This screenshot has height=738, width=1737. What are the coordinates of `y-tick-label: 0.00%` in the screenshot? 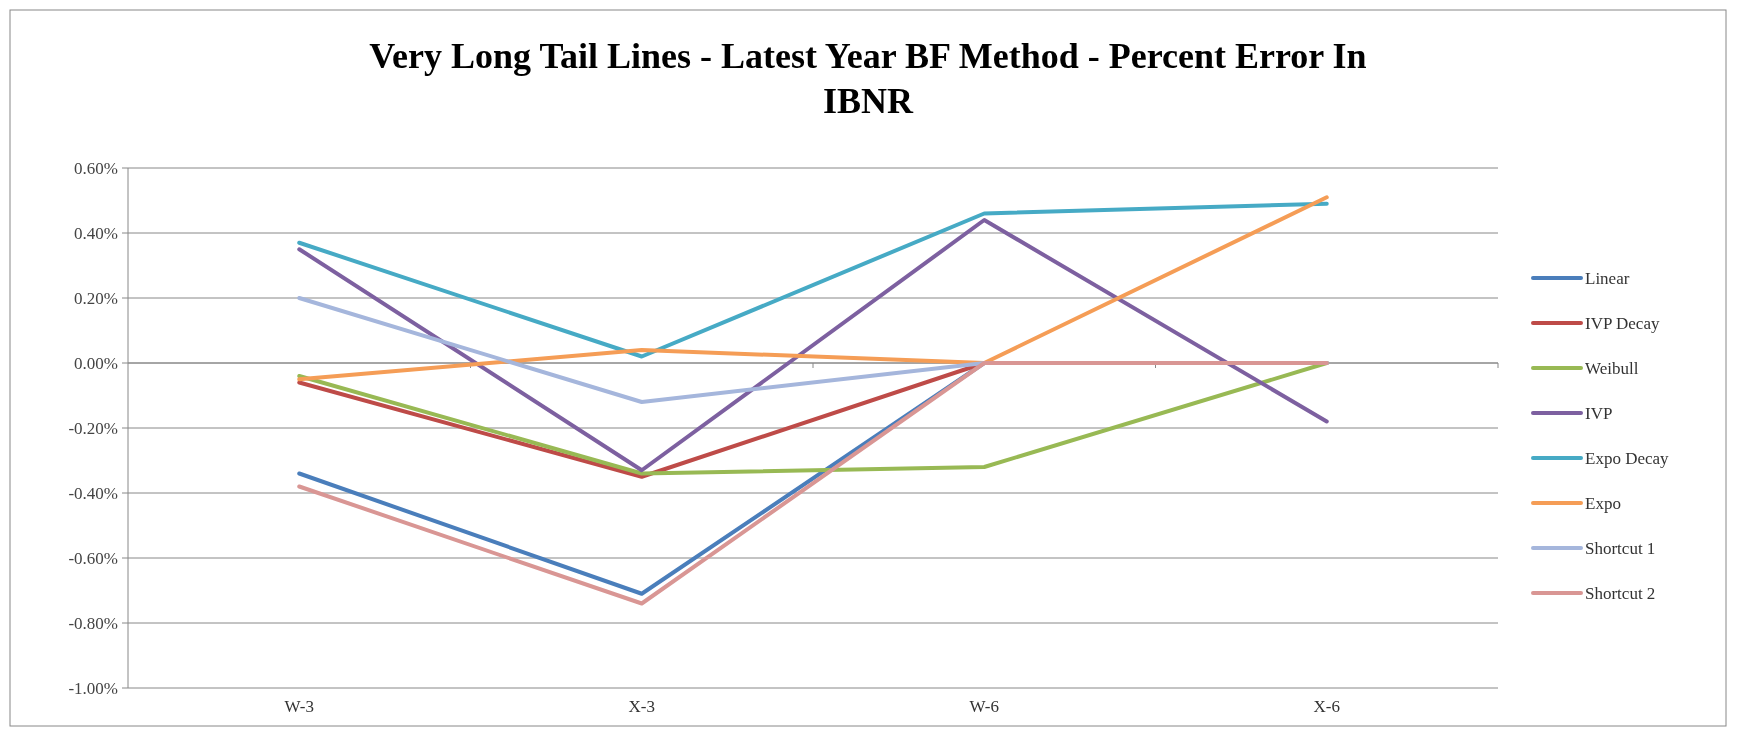 It's located at (96, 363).